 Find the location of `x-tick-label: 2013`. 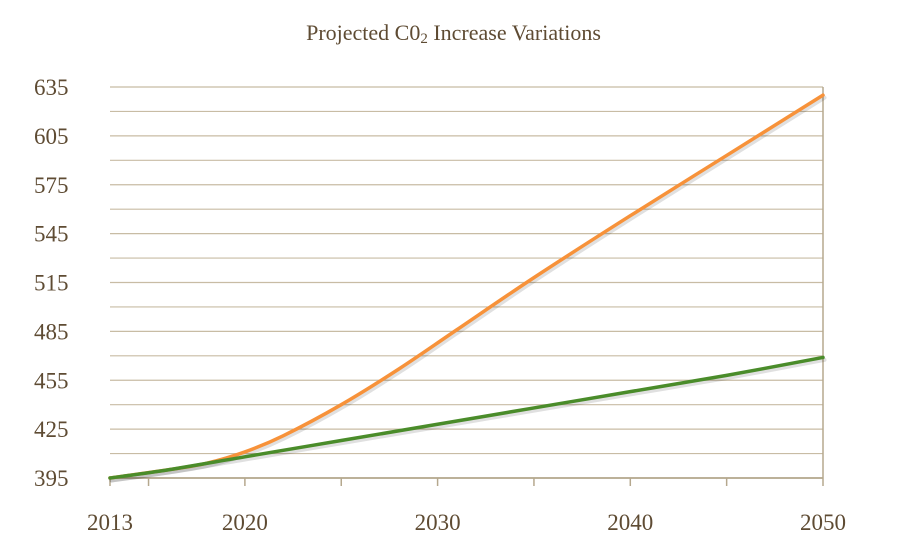

x-tick-label: 2013 is located at coordinates (110, 522).